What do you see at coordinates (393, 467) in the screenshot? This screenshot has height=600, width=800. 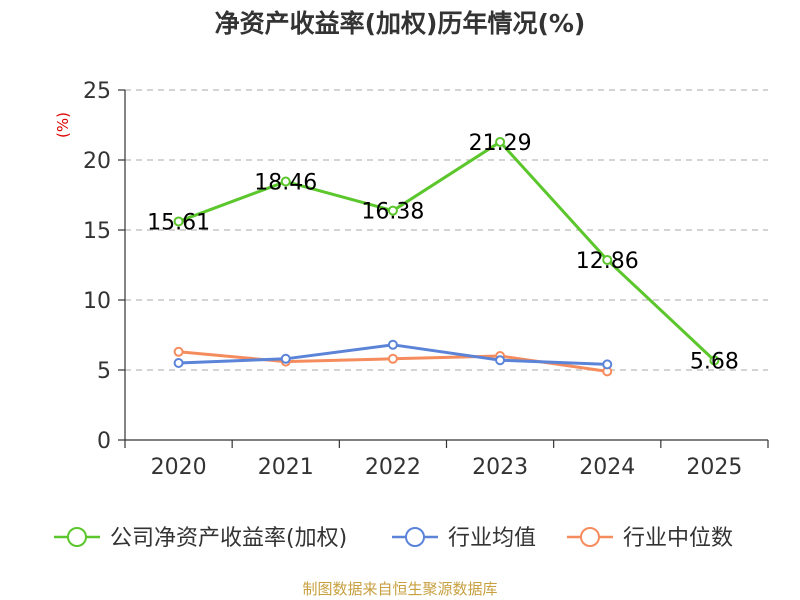 I see `x-tick-label: 2022` at bounding box center [393, 467].